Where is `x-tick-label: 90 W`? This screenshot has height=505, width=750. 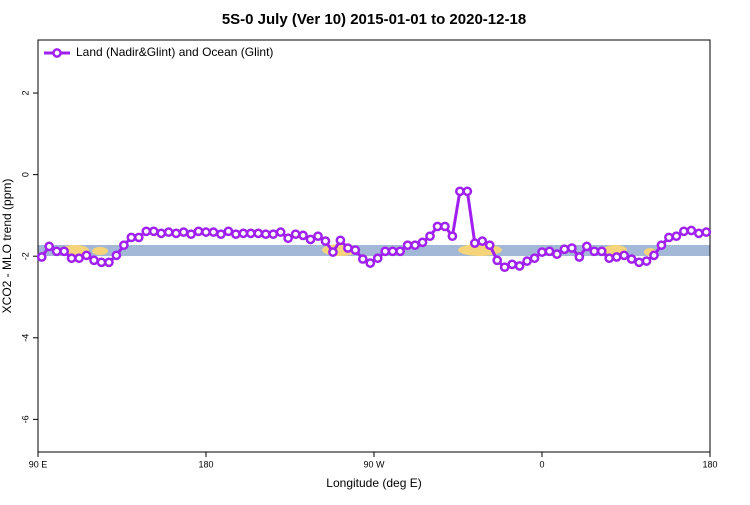
x-tick-label: 90 W is located at coordinates (374, 464).